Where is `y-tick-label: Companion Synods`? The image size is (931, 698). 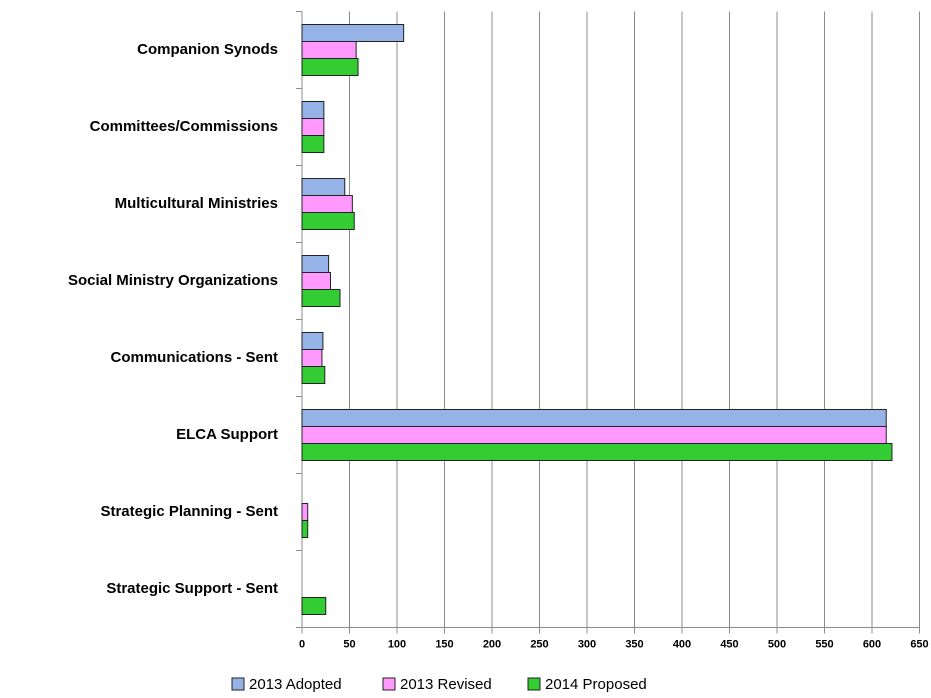 y-tick-label: Companion Synods is located at coordinates (207, 49).